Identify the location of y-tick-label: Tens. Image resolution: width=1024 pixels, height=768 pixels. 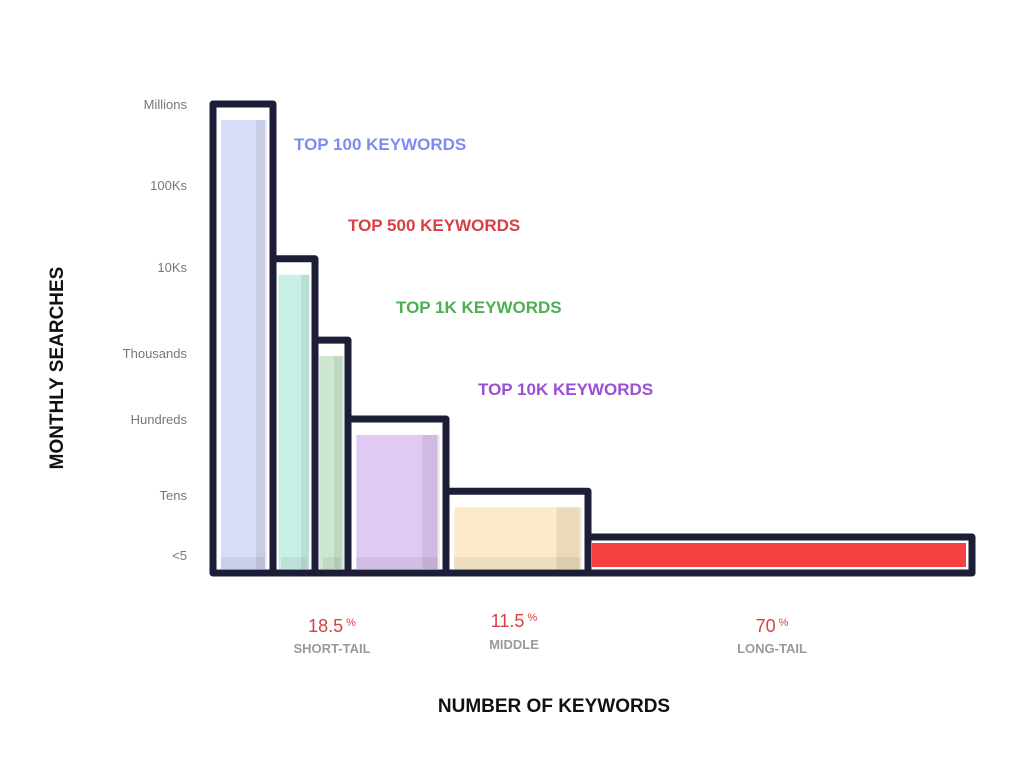
(174, 495).